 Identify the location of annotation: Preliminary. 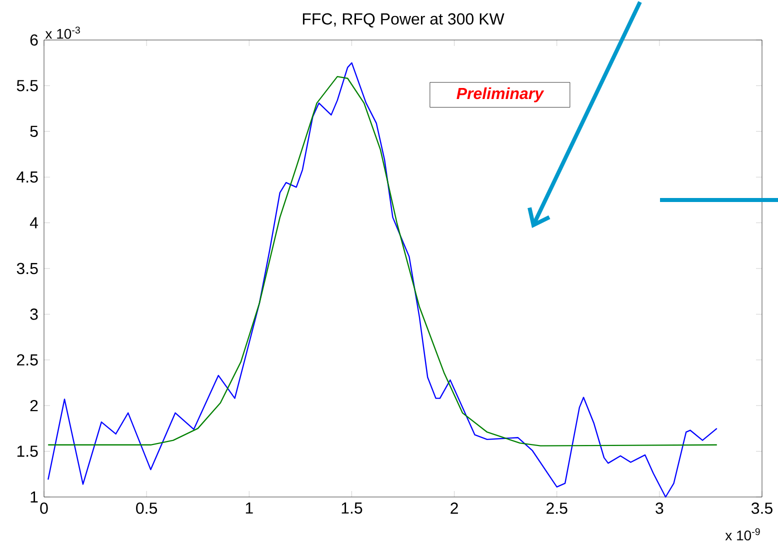
(500, 94).